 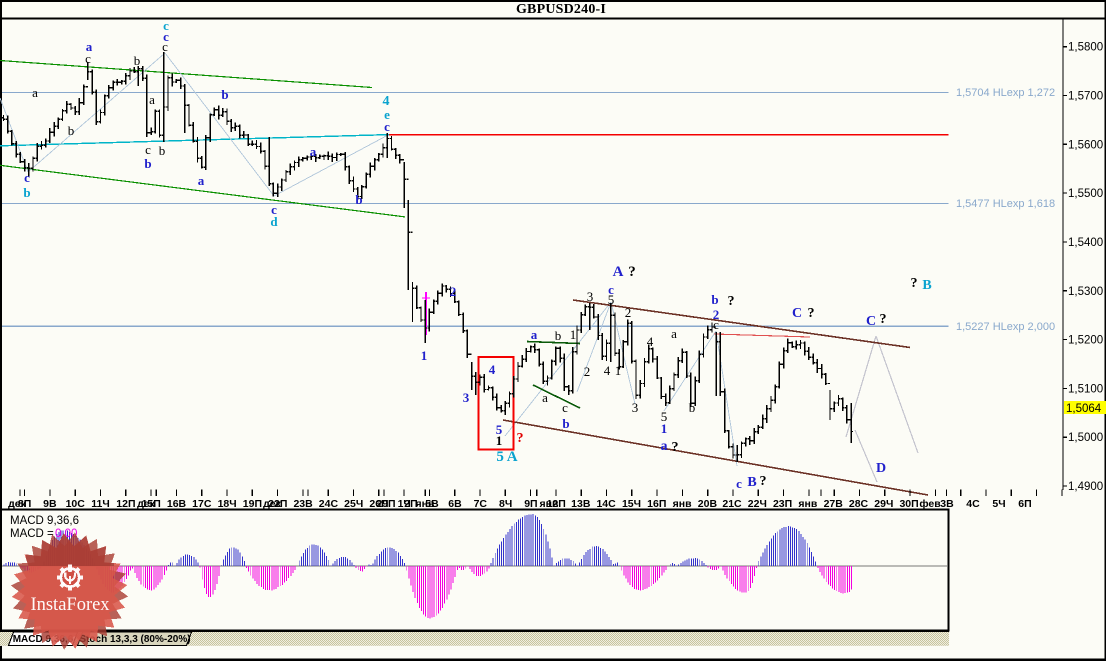 What do you see at coordinates (618, 272) in the screenshot?
I see `svg-text: A` at bounding box center [618, 272].